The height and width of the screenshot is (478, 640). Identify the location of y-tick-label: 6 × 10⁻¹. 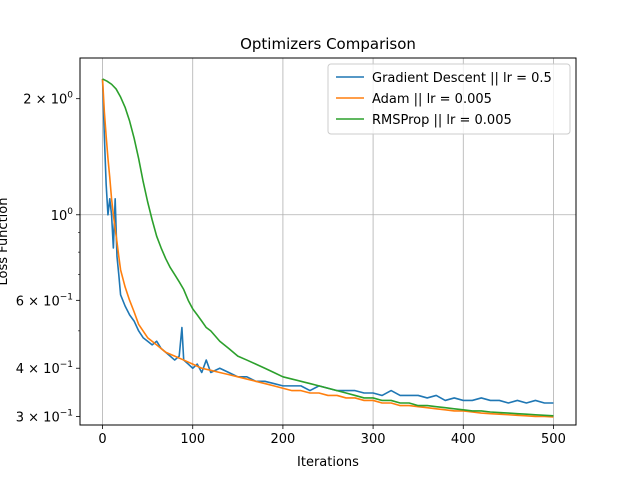
(44, 300).